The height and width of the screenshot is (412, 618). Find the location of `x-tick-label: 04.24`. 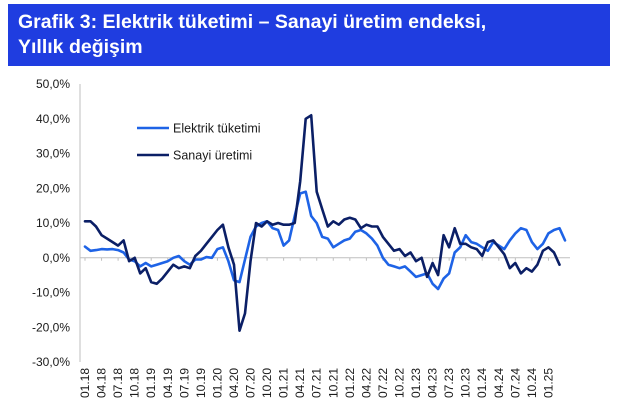

x-tick-label: 04.24 is located at coordinates (499, 383).